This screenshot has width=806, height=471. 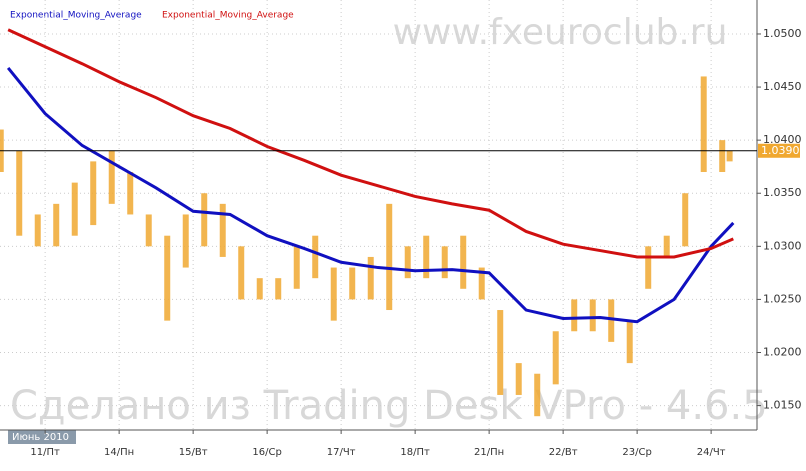 What do you see at coordinates (341, 452) in the screenshot?
I see `x-tick-label: 17/Чт` at bounding box center [341, 452].